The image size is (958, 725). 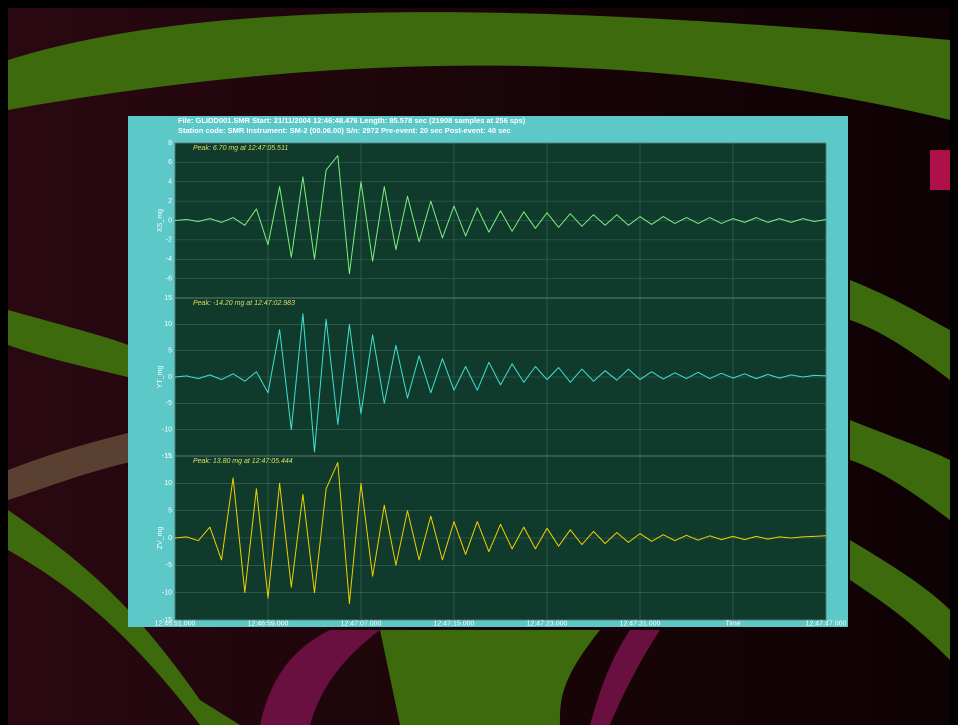 I want to click on x-tick-label: 12:47:15.000, so click(x=454, y=623).